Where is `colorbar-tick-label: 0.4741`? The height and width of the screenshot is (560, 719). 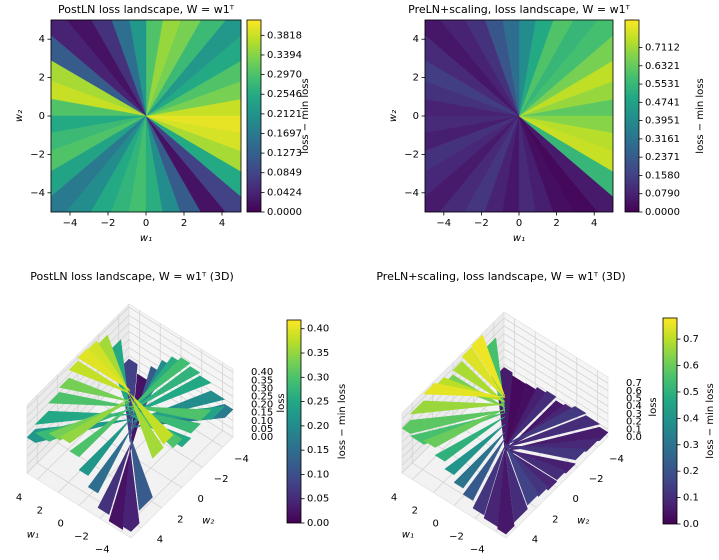
colorbar-tick-label: 0.4741 is located at coordinates (662, 102).